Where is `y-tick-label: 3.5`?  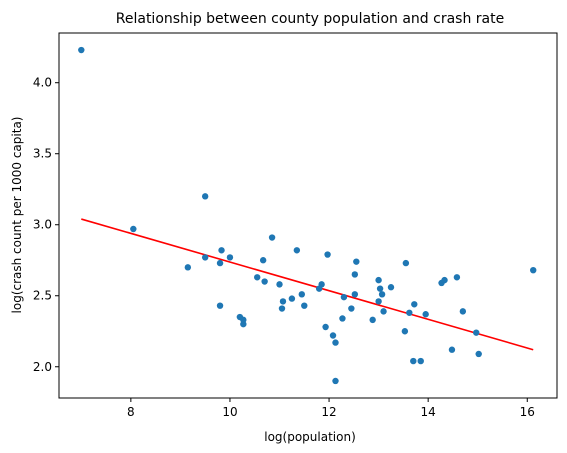
y-tick-label: 3.5 is located at coordinates (42, 154).